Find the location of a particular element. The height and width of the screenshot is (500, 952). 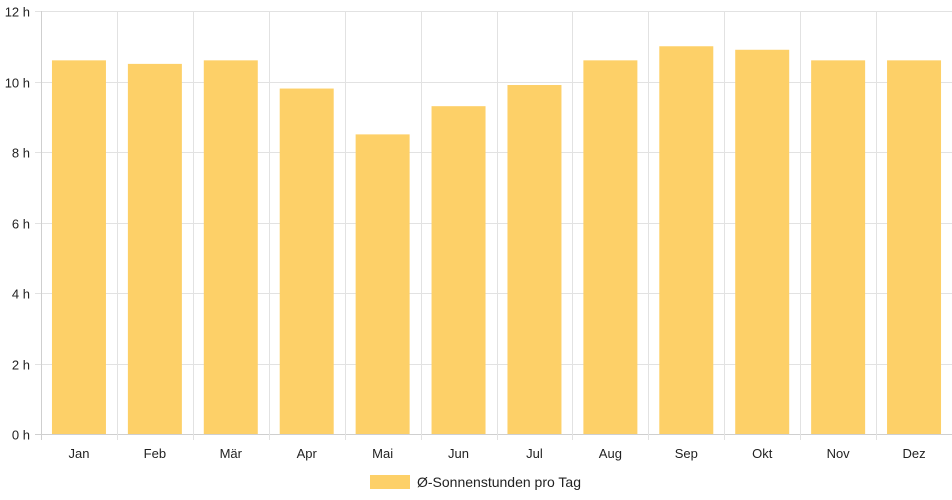

y-tick-label: 4 h is located at coordinates (21, 294).